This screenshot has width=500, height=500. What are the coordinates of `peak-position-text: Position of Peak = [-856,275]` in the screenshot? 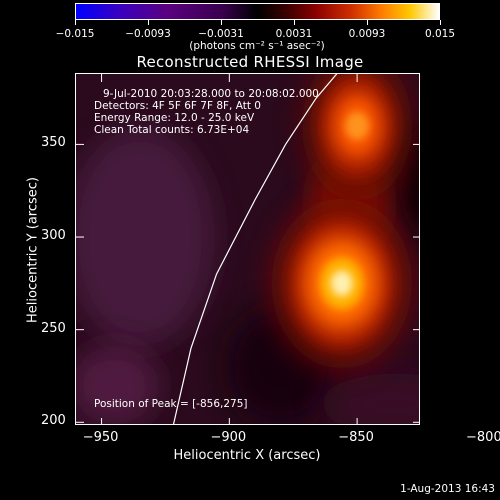 It's located at (171, 404).